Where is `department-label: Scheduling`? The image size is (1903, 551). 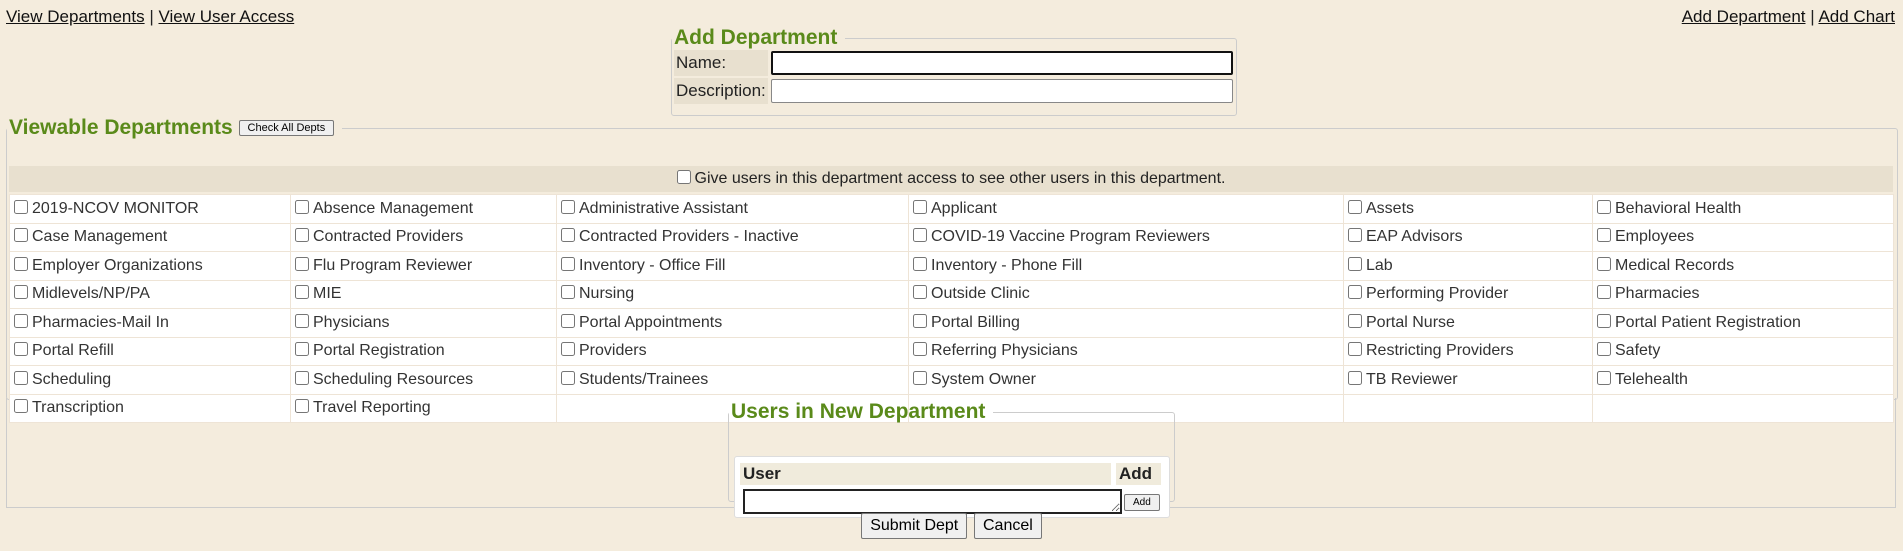 department-label: Scheduling is located at coordinates (72, 379).